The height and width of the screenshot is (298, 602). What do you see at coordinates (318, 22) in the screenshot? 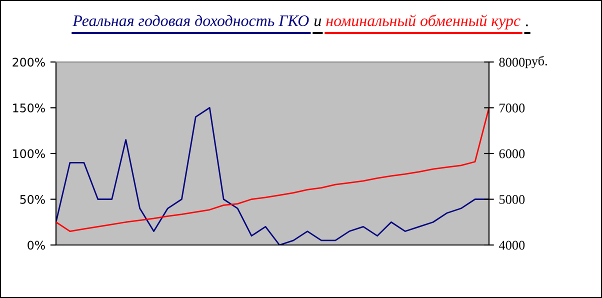
I see `text: и` at bounding box center [318, 22].